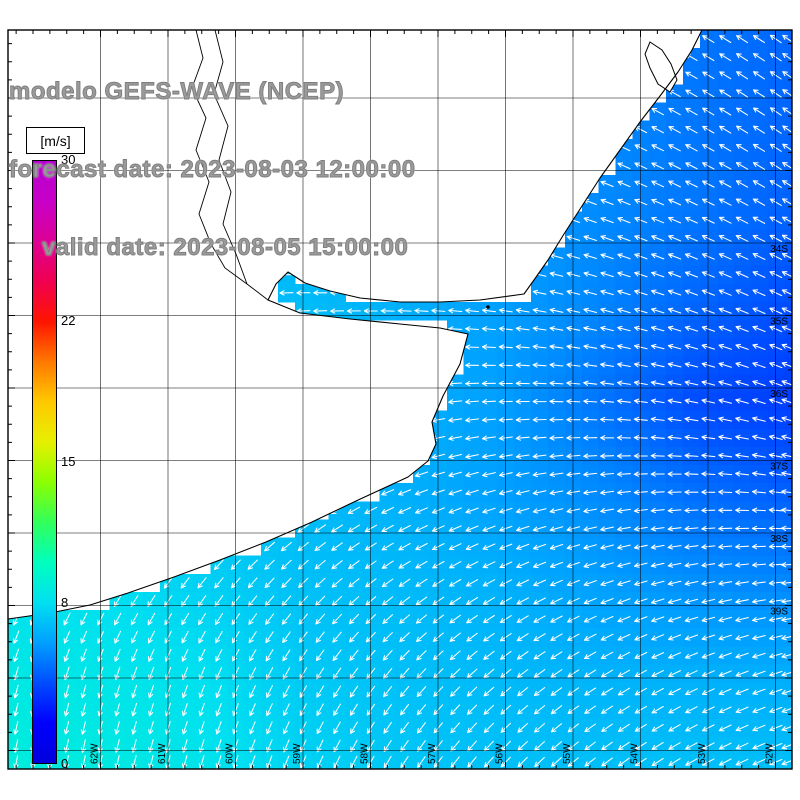 Image resolution: width=800 pixels, height=800 pixels. What do you see at coordinates (488, 307) in the screenshot?
I see `island-dot` at bounding box center [488, 307].